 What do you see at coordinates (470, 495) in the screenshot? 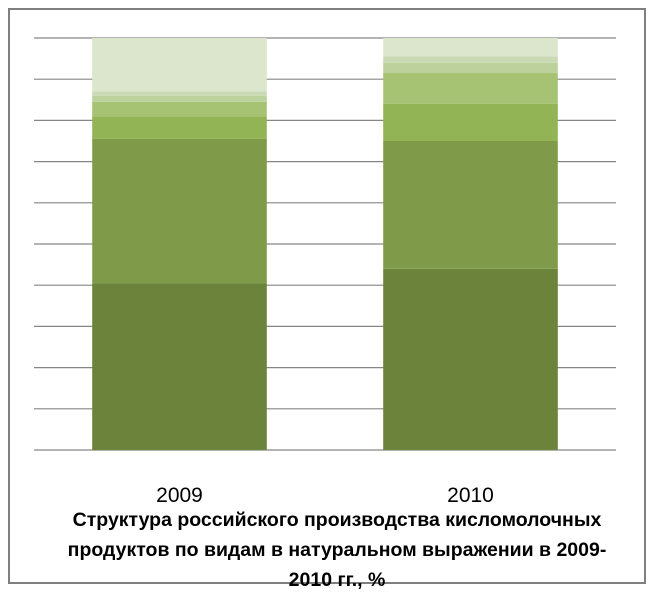
I see `x-tick-label: 2010` at bounding box center [470, 495].